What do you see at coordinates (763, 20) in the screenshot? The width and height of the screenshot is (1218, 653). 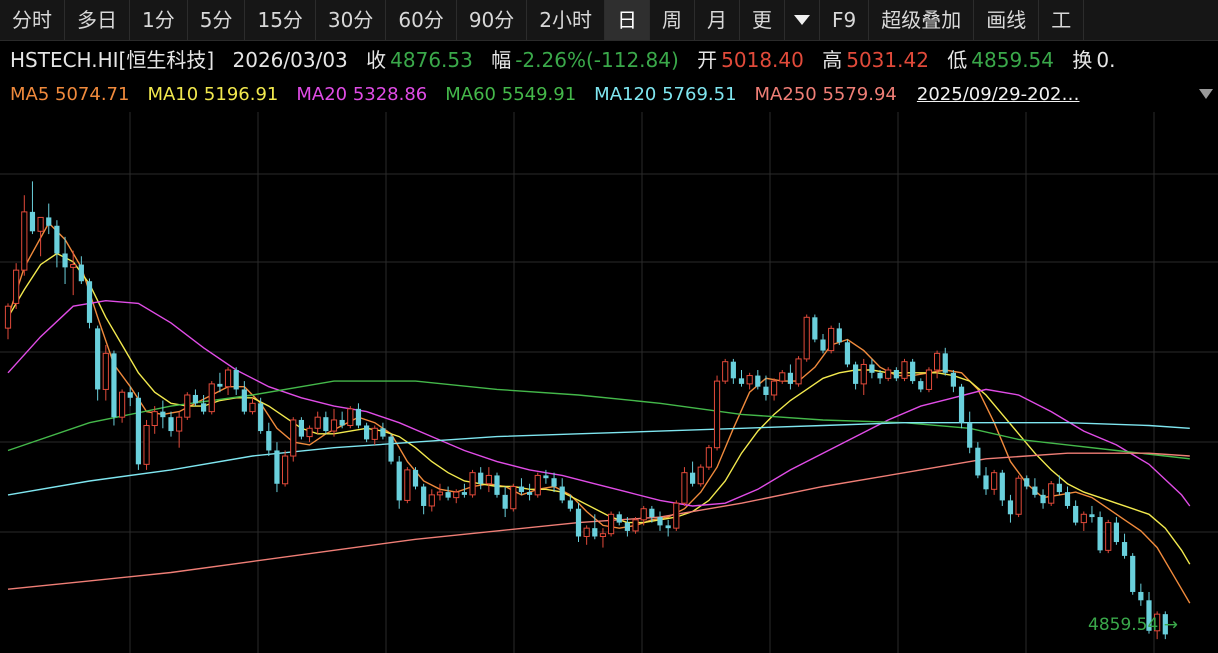 I see `period-tab-12: 更` at bounding box center [763, 20].